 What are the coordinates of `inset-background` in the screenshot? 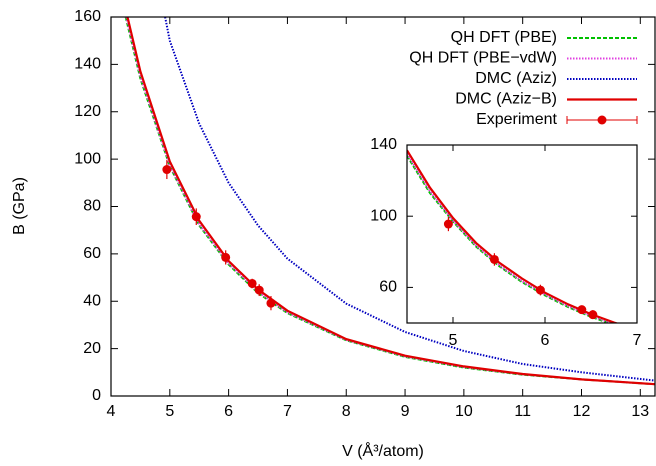 It's located at (522, 234).